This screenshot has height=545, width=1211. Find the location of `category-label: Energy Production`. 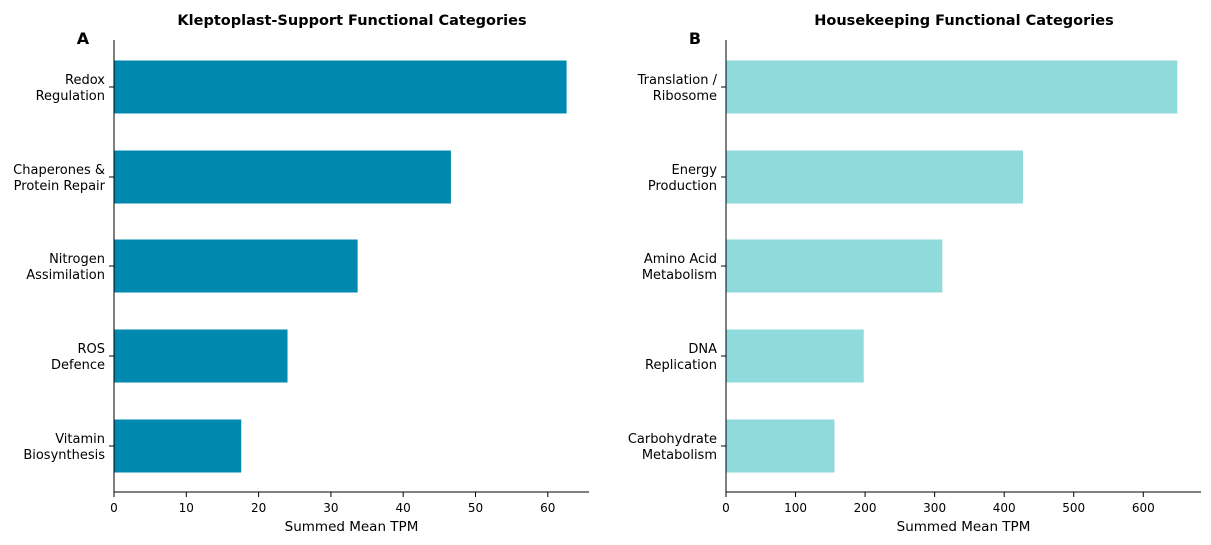

category-label: Energy Production is located at coordinates (682, 178).